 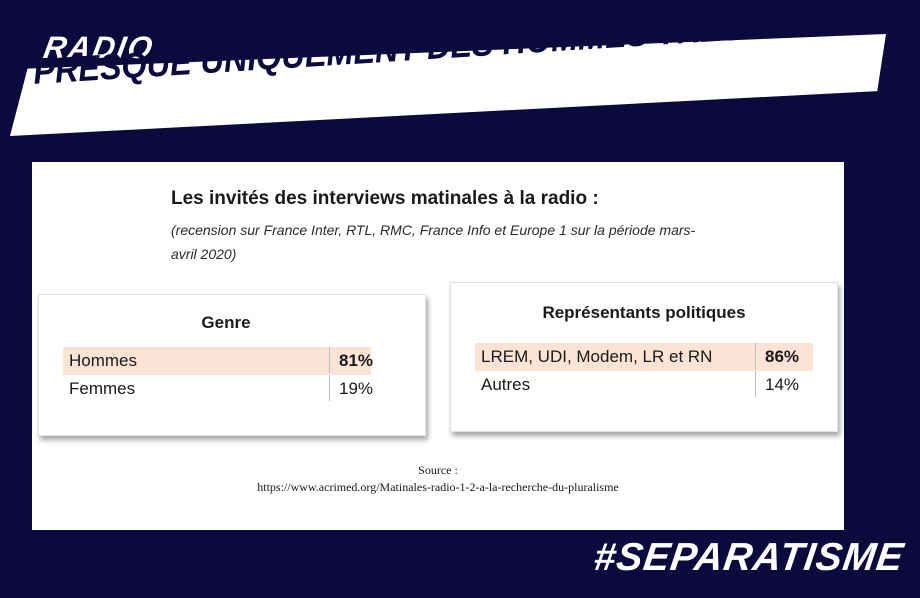 I want to click on row-value: 86%, so click(x=782, y=356).